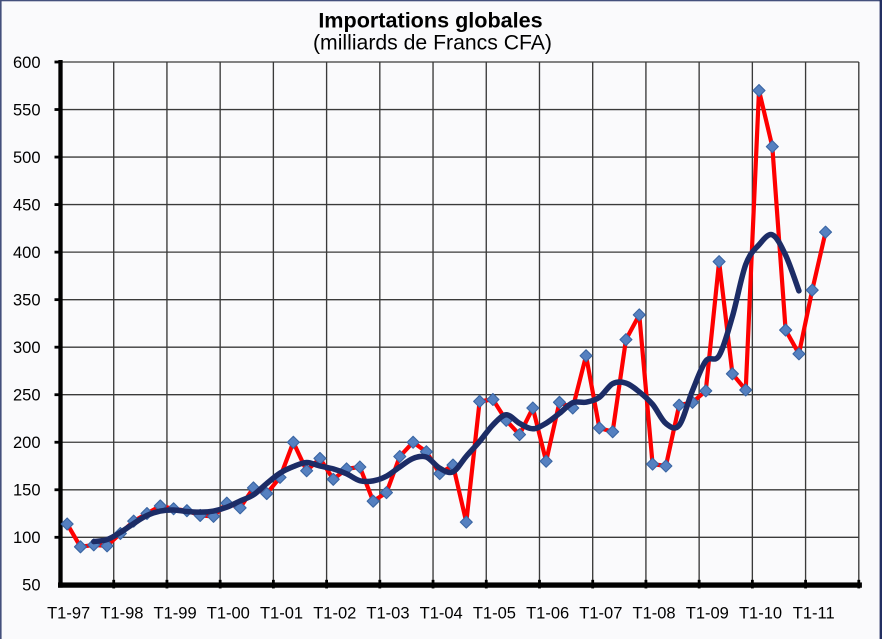 This screenshot has height=644, width=882. Describe the element at coordinates (760, 614) in the screenshot. I see `svg-text: T1-10` at that location.